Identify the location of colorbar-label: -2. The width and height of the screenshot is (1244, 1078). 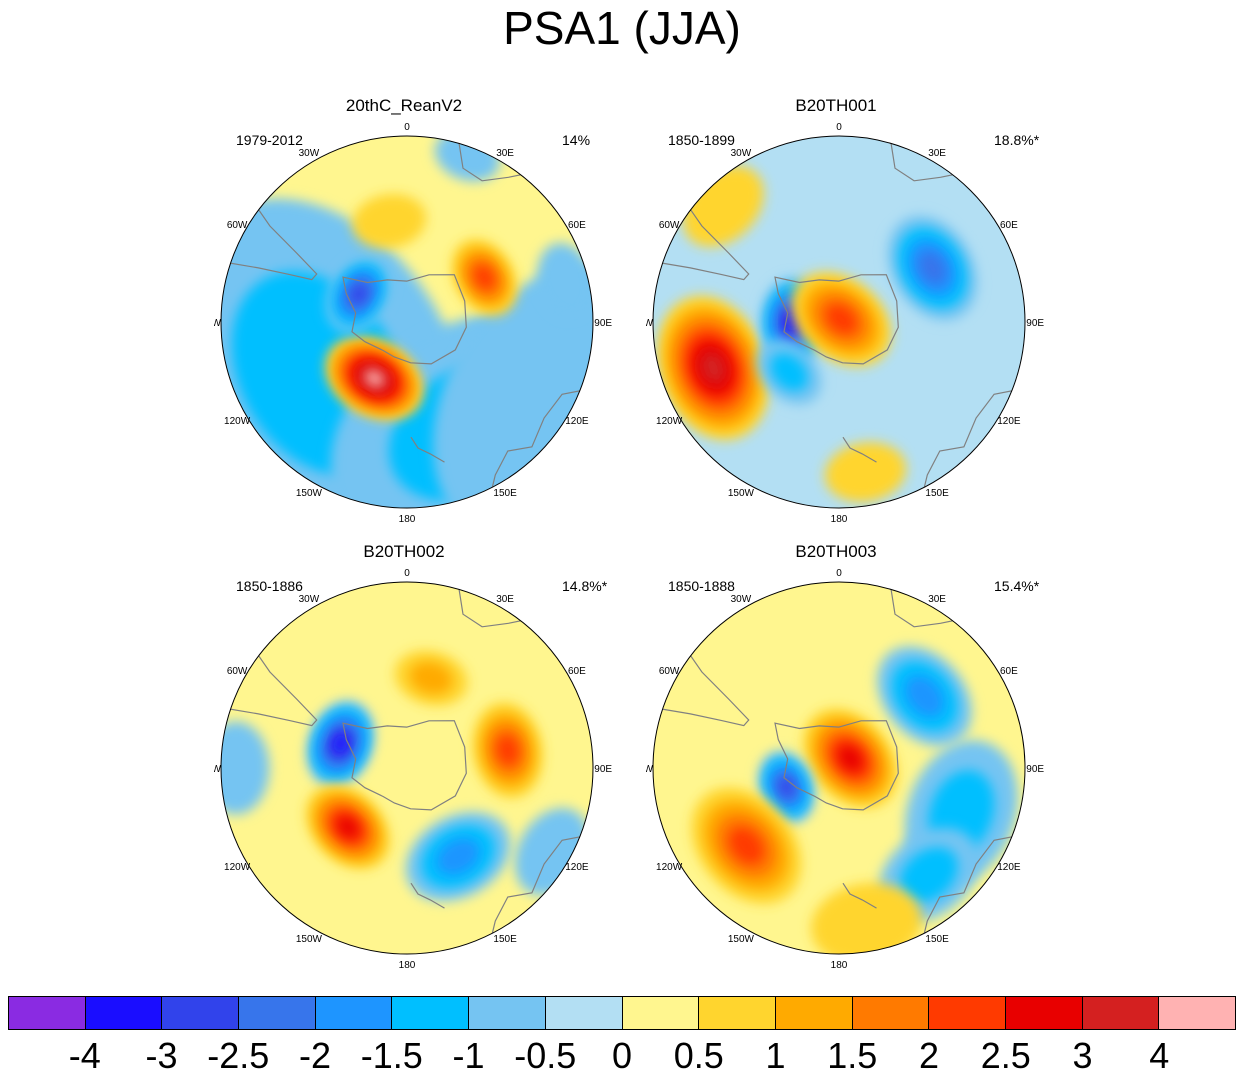
(315, 1055).